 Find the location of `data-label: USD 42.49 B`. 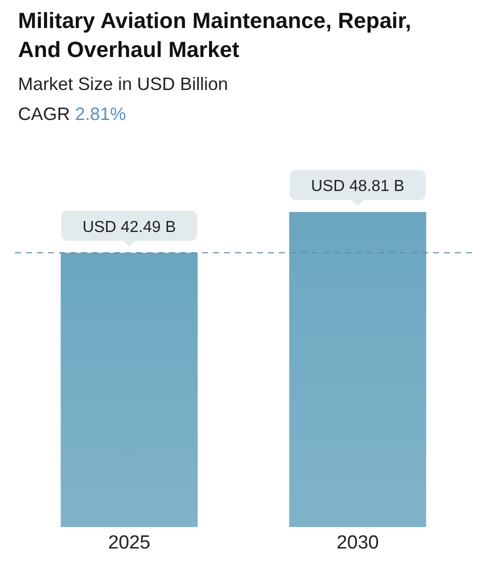

data-label: USD 42.49 B is located at coordinates (129, 227).